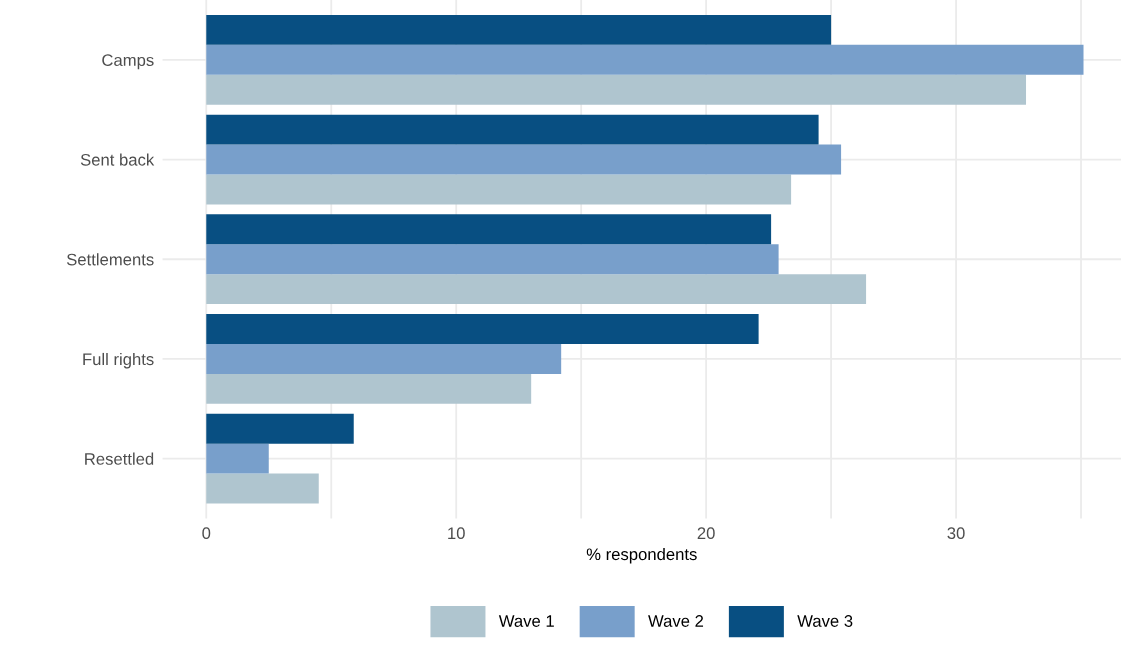  I want to click on legend-label: Wave 1, so click(526, 621).